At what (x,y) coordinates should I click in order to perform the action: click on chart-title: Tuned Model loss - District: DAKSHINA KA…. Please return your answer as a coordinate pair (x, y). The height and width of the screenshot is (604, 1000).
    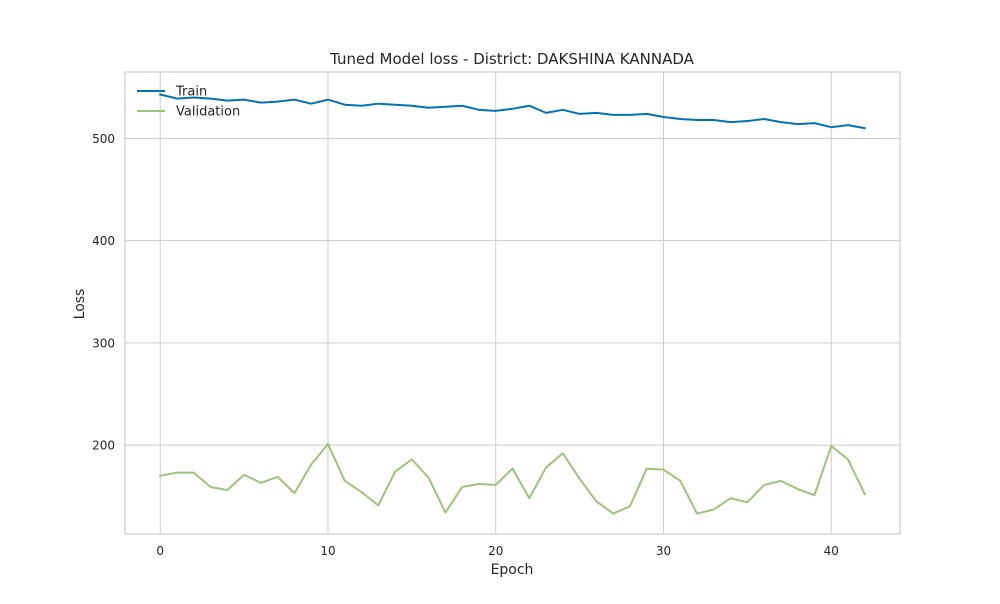
    Looking at the image, I should click on (512, 59).